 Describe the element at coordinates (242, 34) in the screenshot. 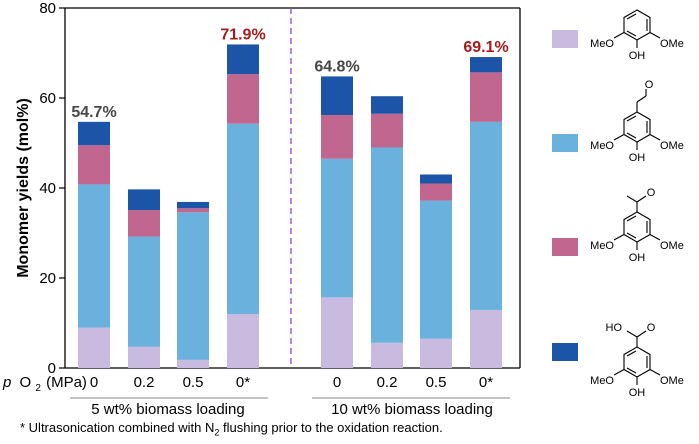

I see `total-label: 71.9%` at that location.